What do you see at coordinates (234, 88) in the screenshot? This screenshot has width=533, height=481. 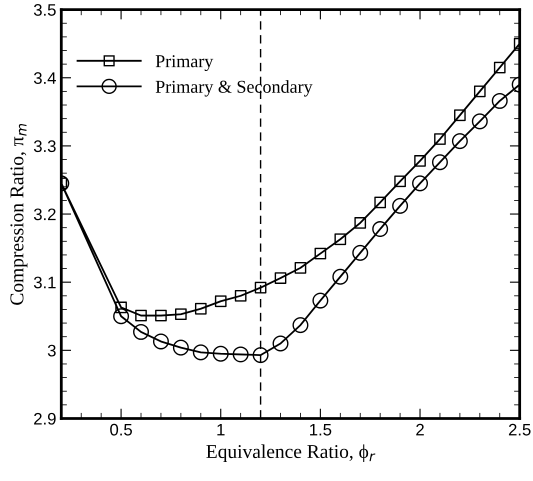 I see `legend-label: Primary & Secondary` at bounding box center [234, 88].